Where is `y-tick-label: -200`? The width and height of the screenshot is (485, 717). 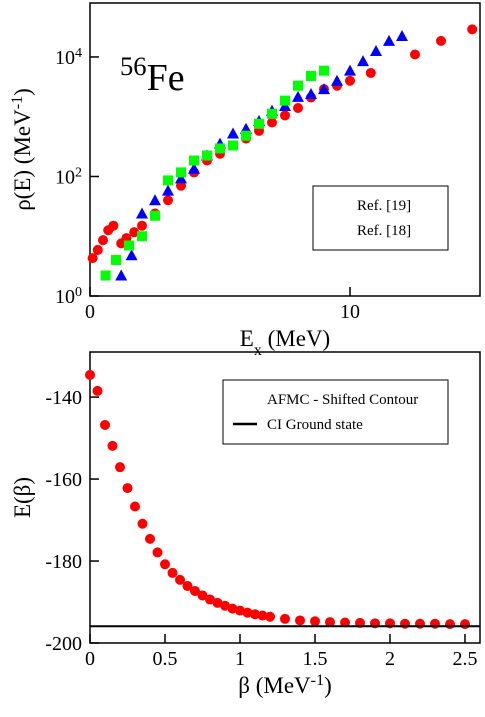 y-tick-label: -200 is located at coordinates (63, 644).